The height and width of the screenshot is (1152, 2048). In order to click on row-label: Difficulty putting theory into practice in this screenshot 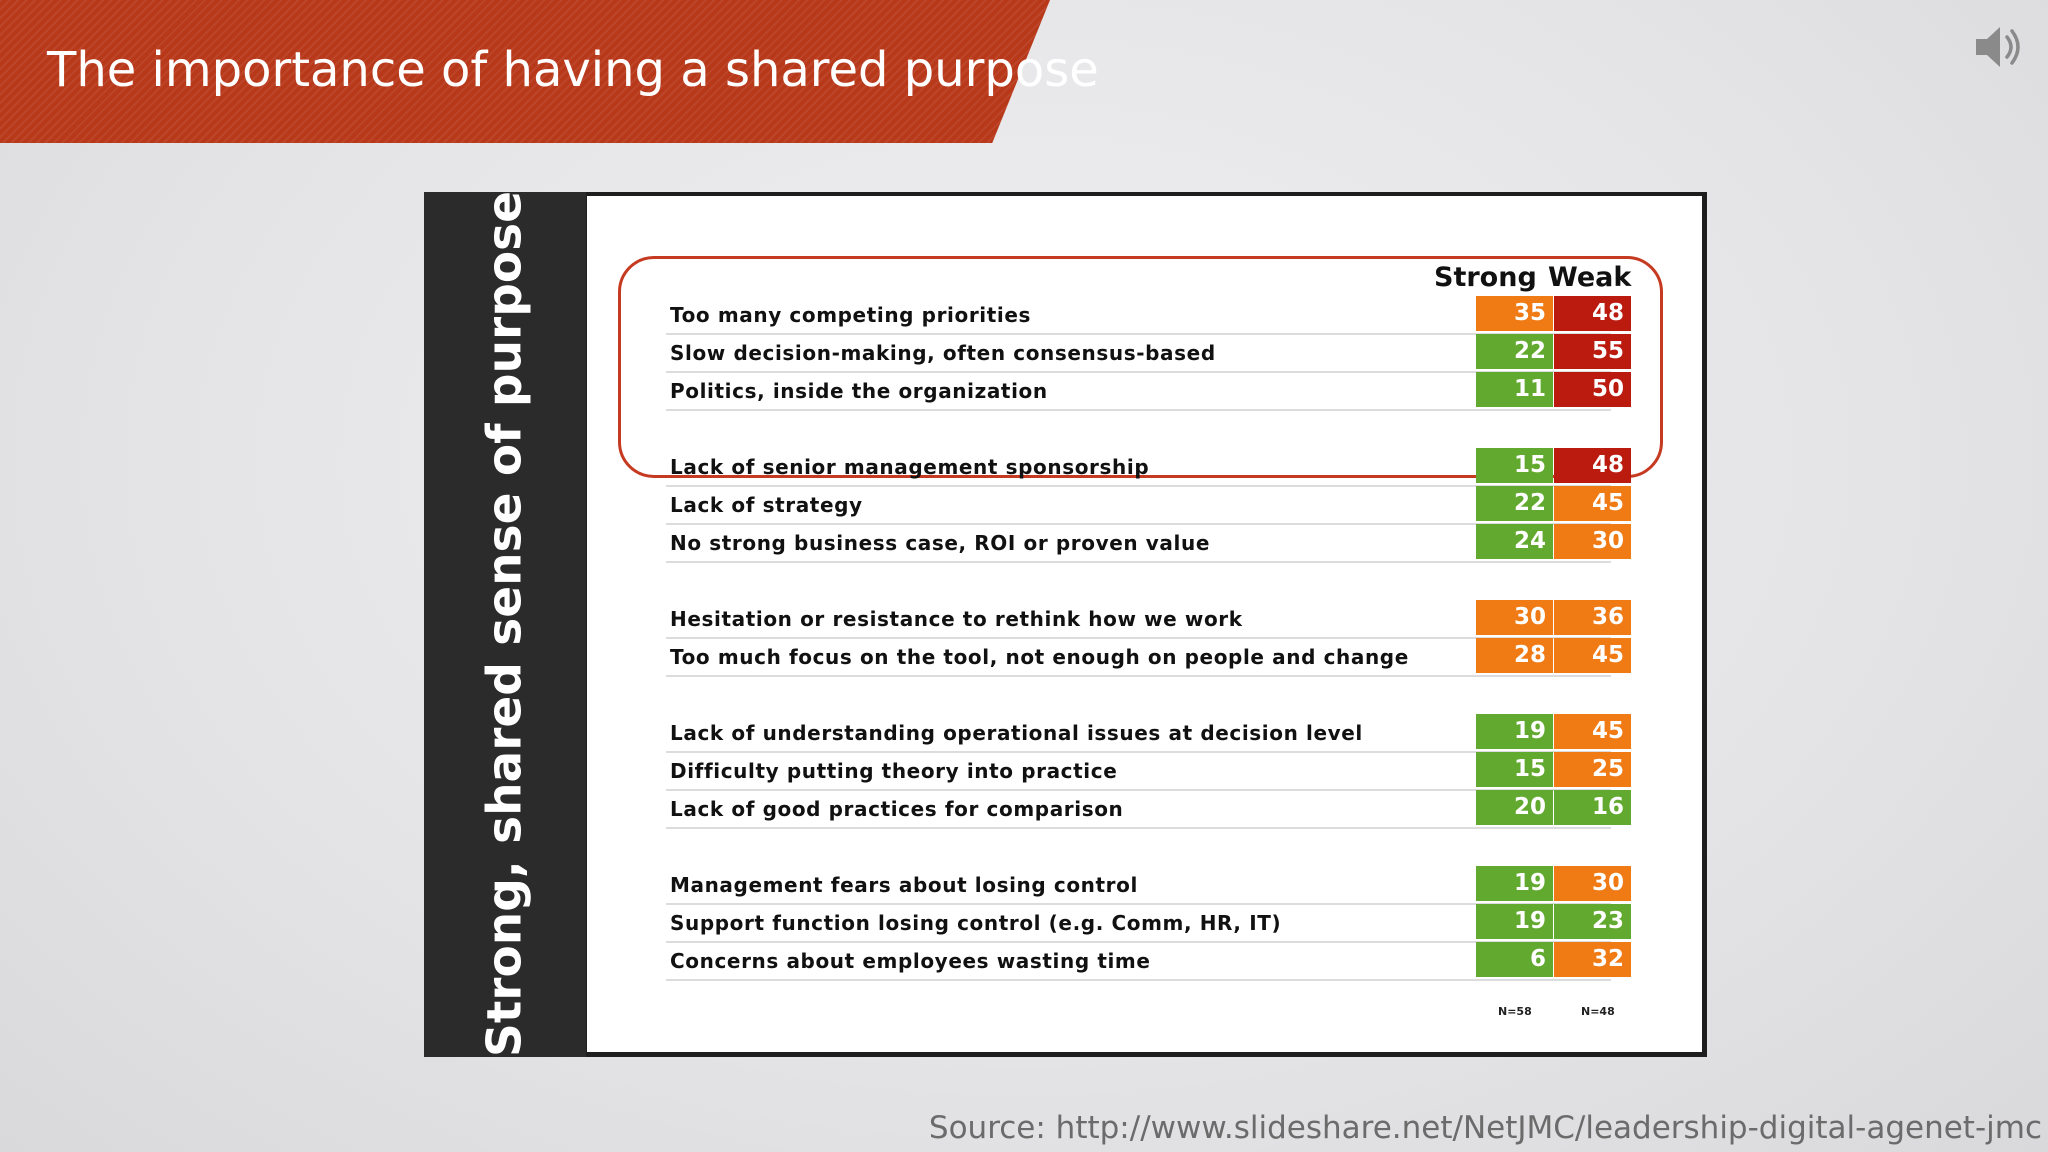, I will do `click(894, 771)`.